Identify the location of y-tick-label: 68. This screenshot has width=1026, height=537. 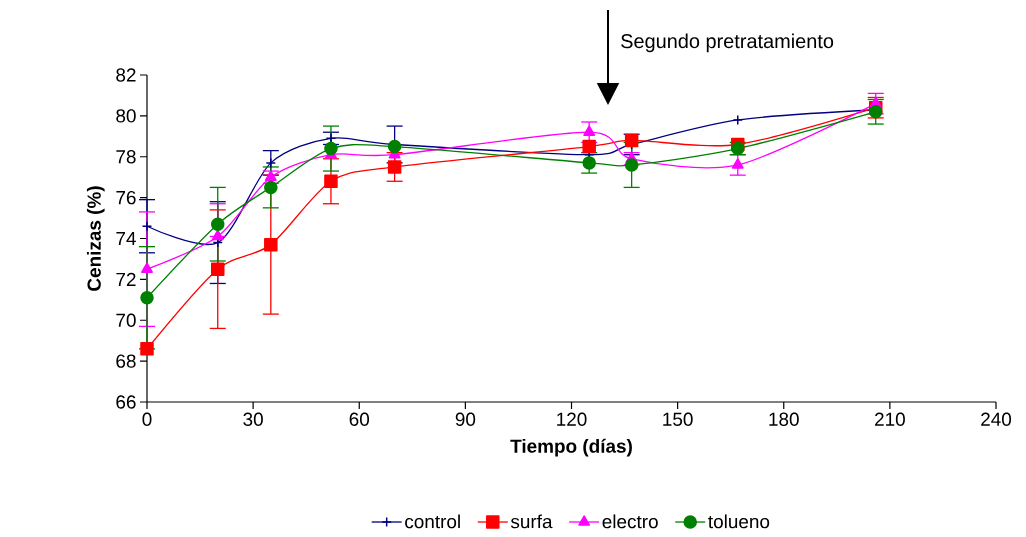
(126, 361).